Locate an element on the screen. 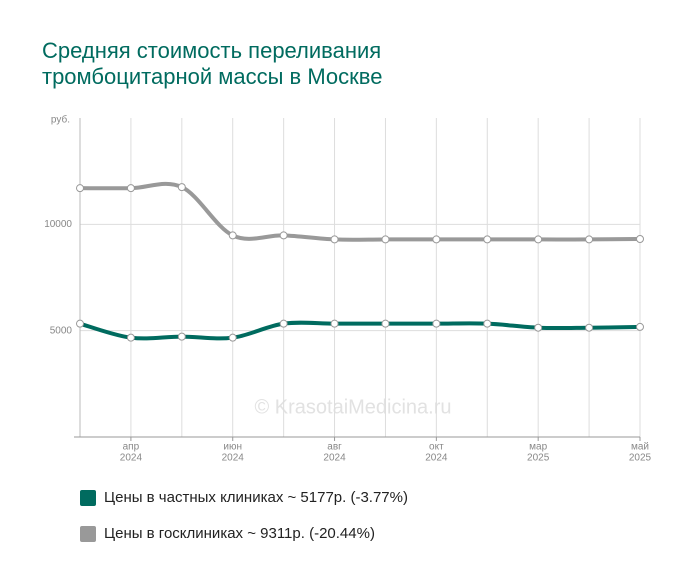  x-tick-label: июн is located at coordinates (232, 447).